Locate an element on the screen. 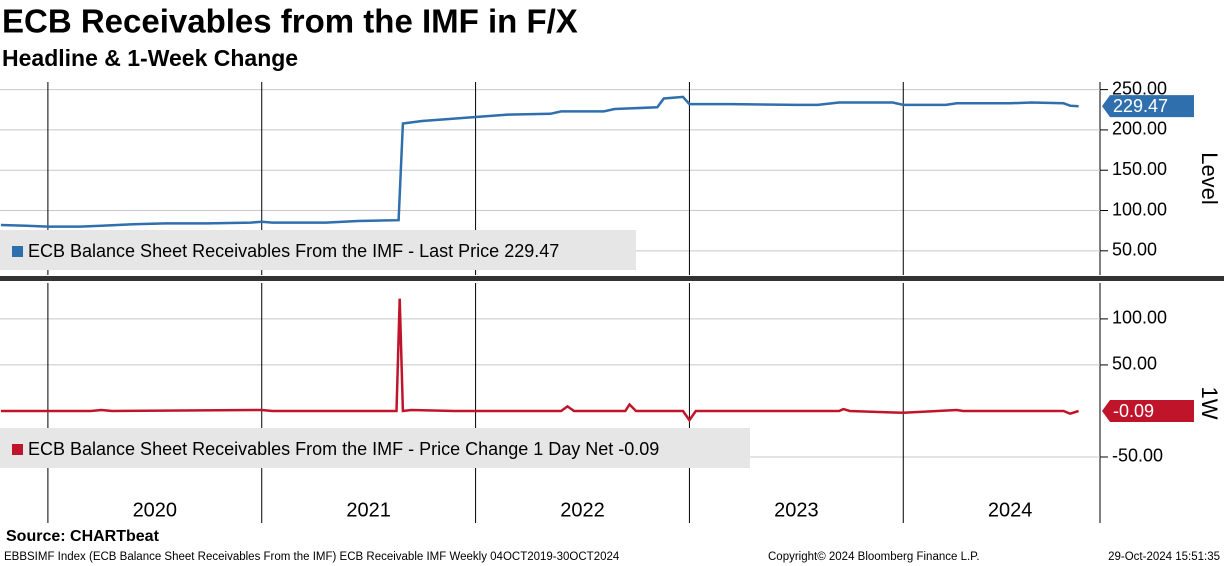 The width and height of the screenshot is (1224, 566). last-value-label: -0.09 is located at coordinates (1133, 411).